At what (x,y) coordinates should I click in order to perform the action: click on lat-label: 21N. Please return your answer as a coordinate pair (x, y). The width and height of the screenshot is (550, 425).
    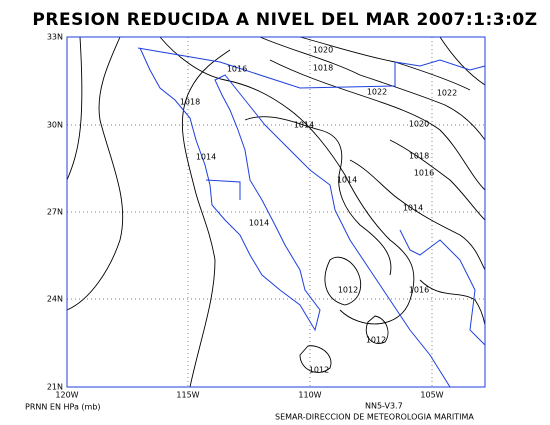
    Looking at the image, I should click on (55, 387).